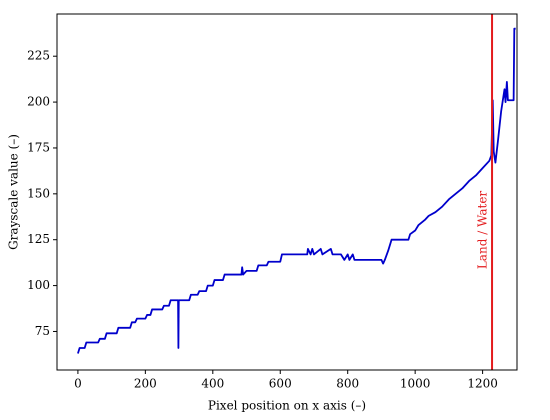 The height and width of the screenshot is (420, 550). What do you see at coordinates (280, 384) in the screenshot?
I see `x-tick-label: 600` at bounding box center [280, 384].